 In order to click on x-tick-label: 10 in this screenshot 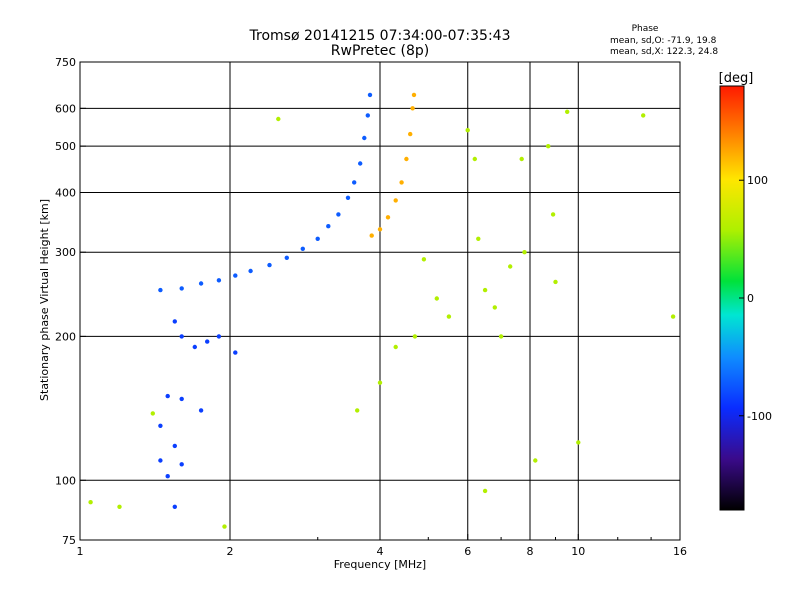, I will do `click(578, 551)`.